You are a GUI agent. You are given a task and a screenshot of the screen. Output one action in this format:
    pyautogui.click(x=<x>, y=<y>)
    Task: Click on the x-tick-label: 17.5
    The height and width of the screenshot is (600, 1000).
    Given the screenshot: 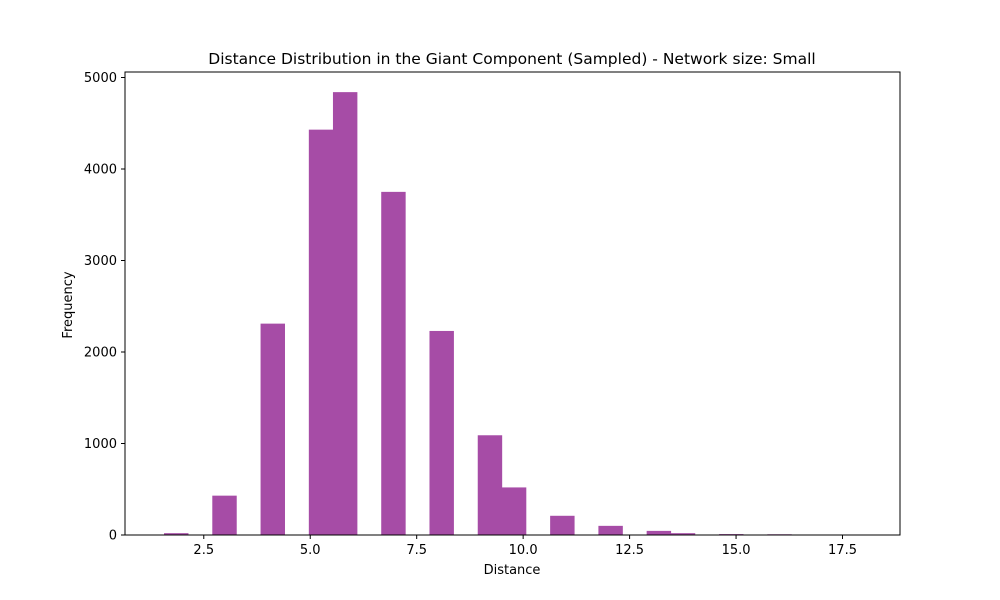 What is the action you would take?
    pyautogui.click(x=842, y=550)
    